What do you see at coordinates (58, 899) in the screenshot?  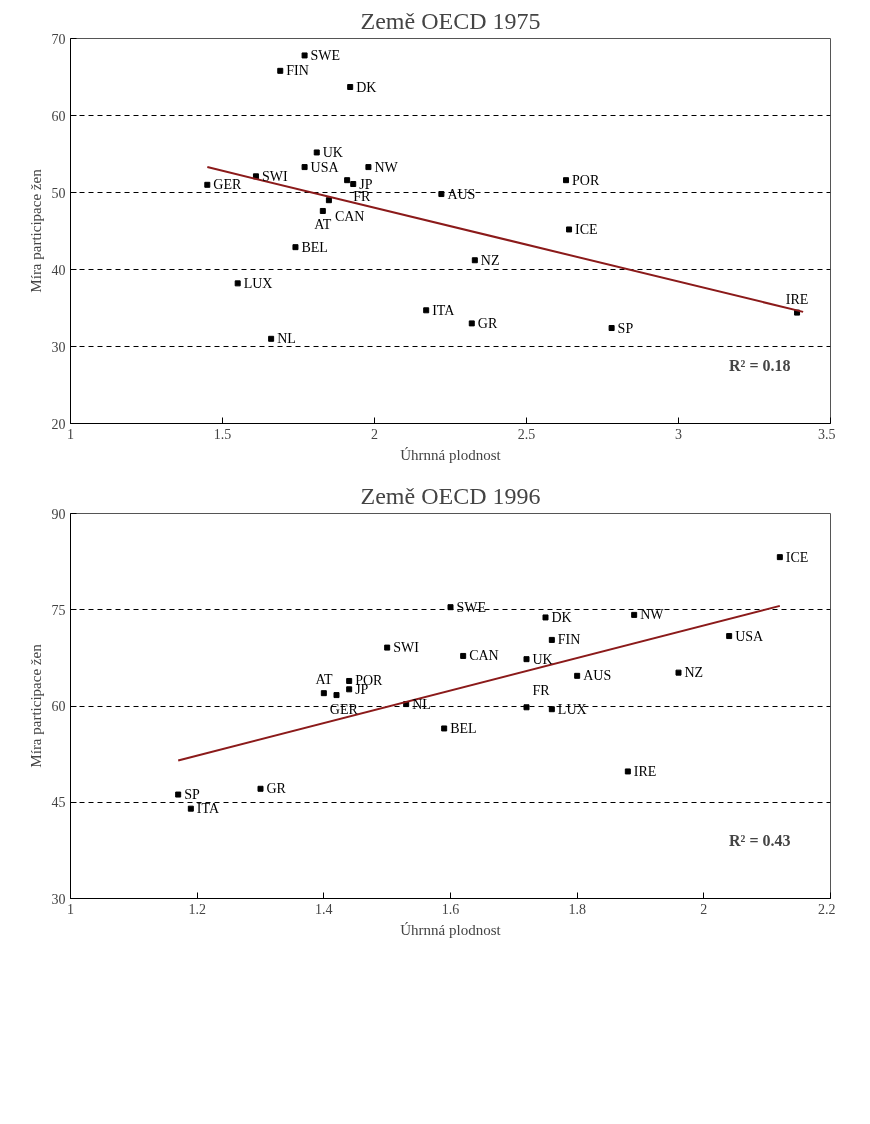 I see `y-tick-label: 30` at bounding box center [58, 899].